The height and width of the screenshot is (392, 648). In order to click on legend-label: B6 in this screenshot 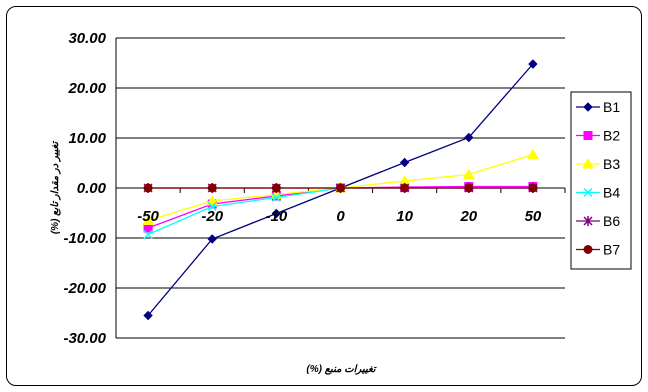, I will do `click(611, 221)`.